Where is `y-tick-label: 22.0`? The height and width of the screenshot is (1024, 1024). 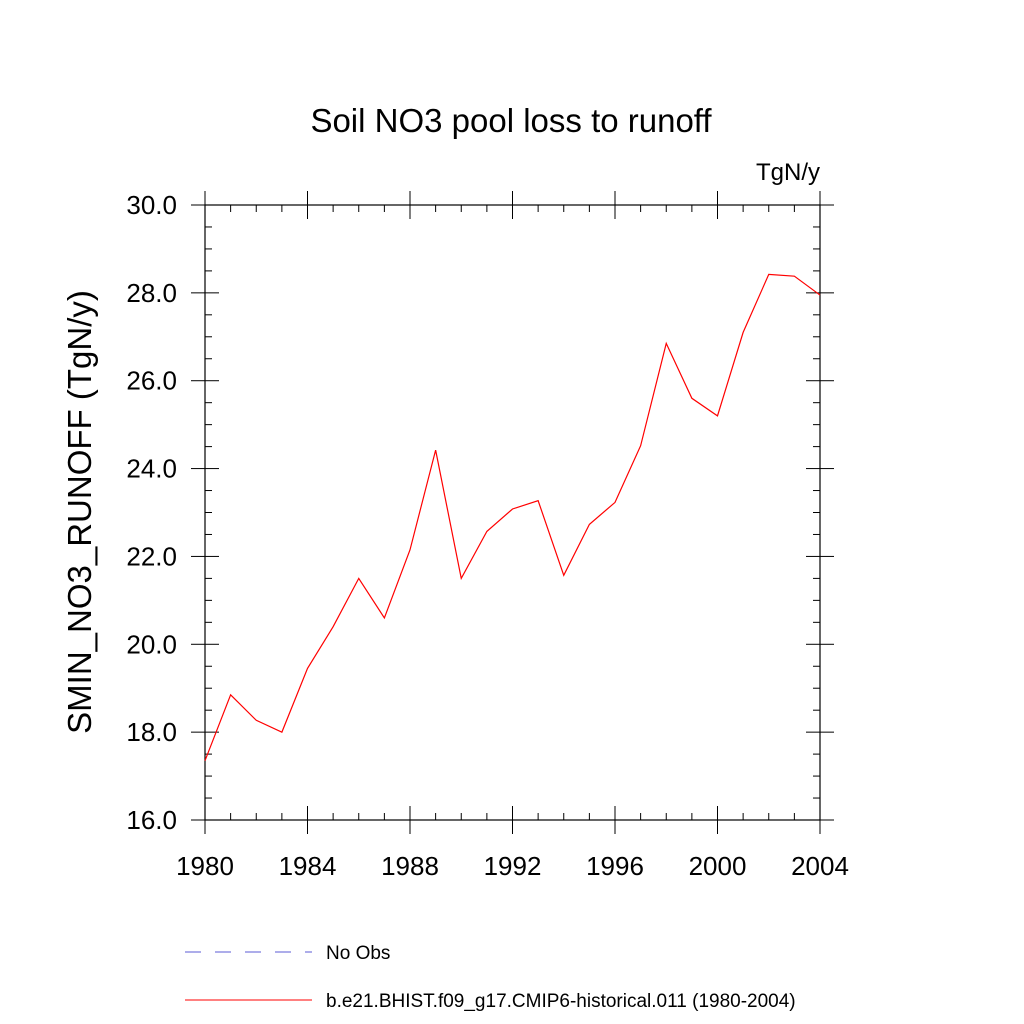
y-tick-label: 22.0 is located at coordinates (151, 556).